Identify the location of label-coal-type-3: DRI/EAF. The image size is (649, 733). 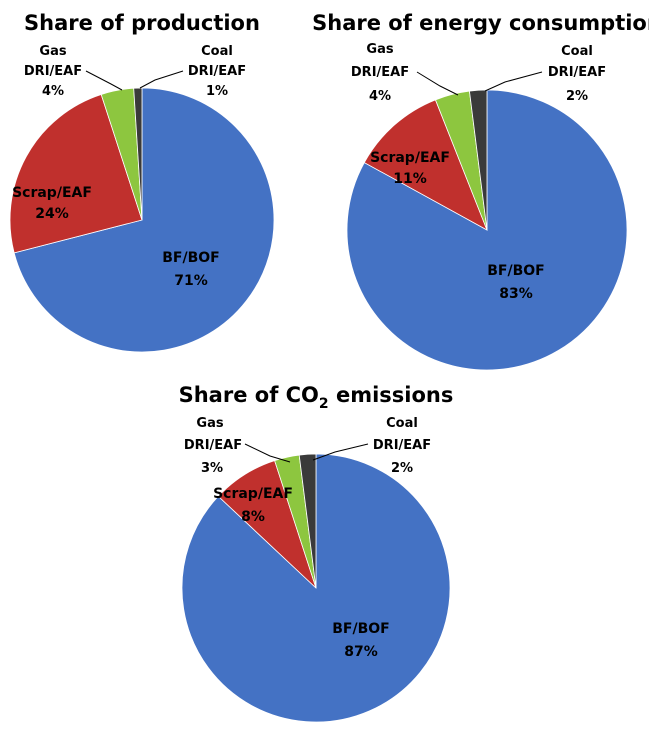
(402, 445).